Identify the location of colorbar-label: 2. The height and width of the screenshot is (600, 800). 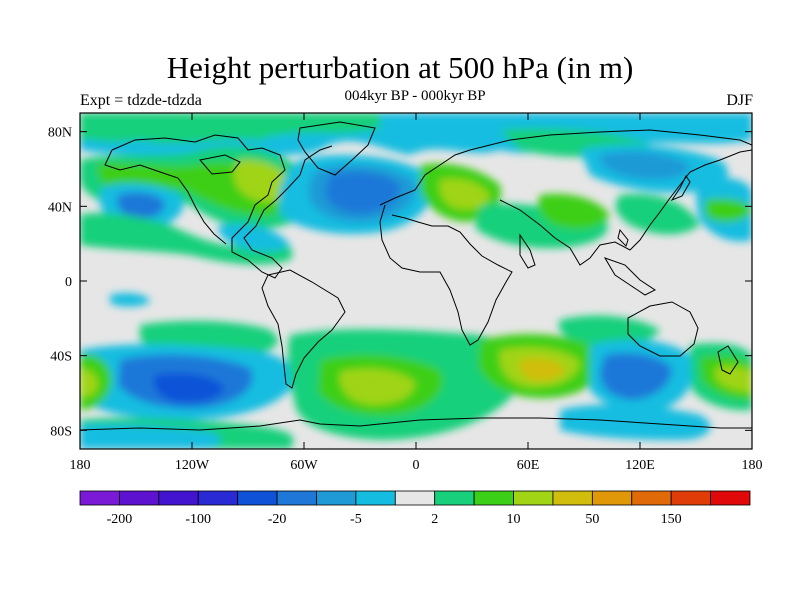
(434, 519).